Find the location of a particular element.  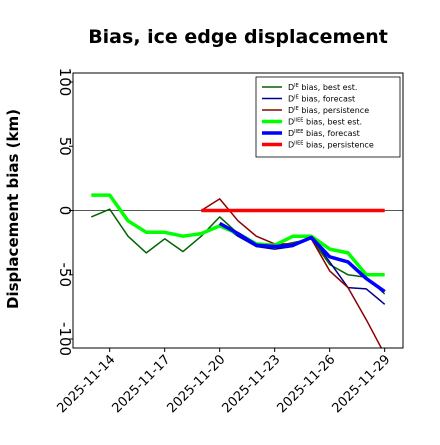

legend-label-2: DIE bias, forecast is located at coordinates (321, 99).